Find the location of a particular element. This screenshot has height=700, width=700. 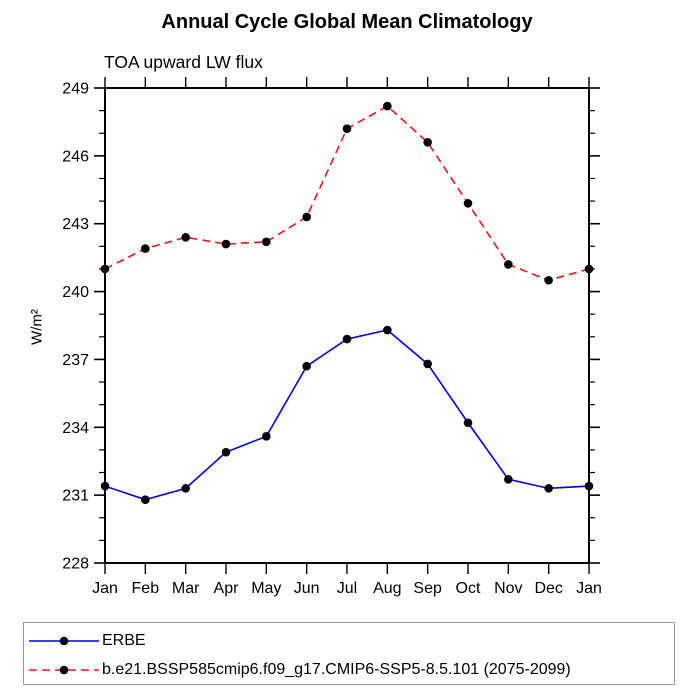

legend-line-sample-erbe is located at coordinates (64, 640).